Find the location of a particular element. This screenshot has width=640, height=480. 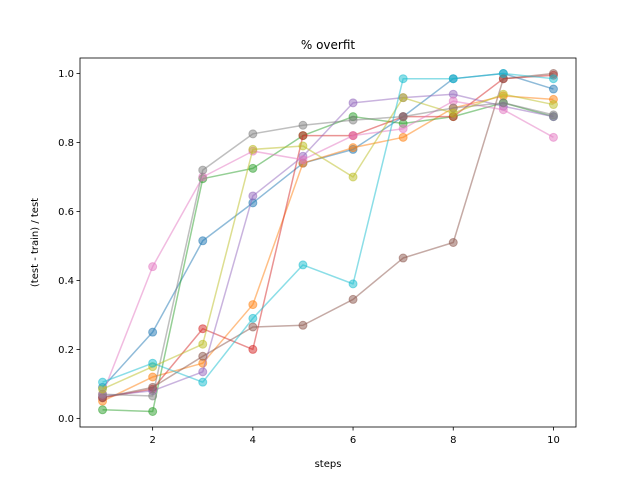

x-tick-label: 10 is located at coordinates (553, 440).